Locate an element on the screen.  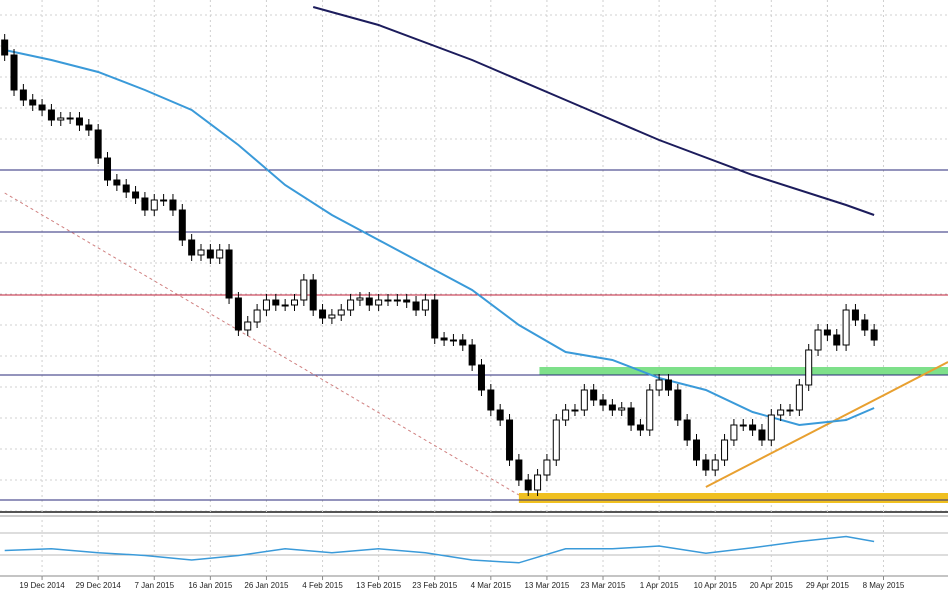
x-tick-label: 29 Apr 2015 is located at coordinates (828, 585).